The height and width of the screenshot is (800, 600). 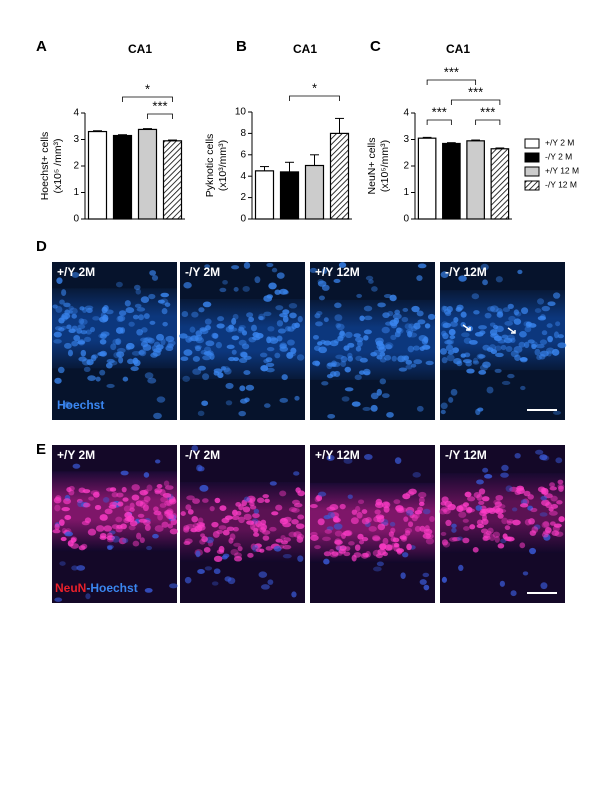 I want to click on caption-hoechst: -Hoechst, so click(x=111, y=588).